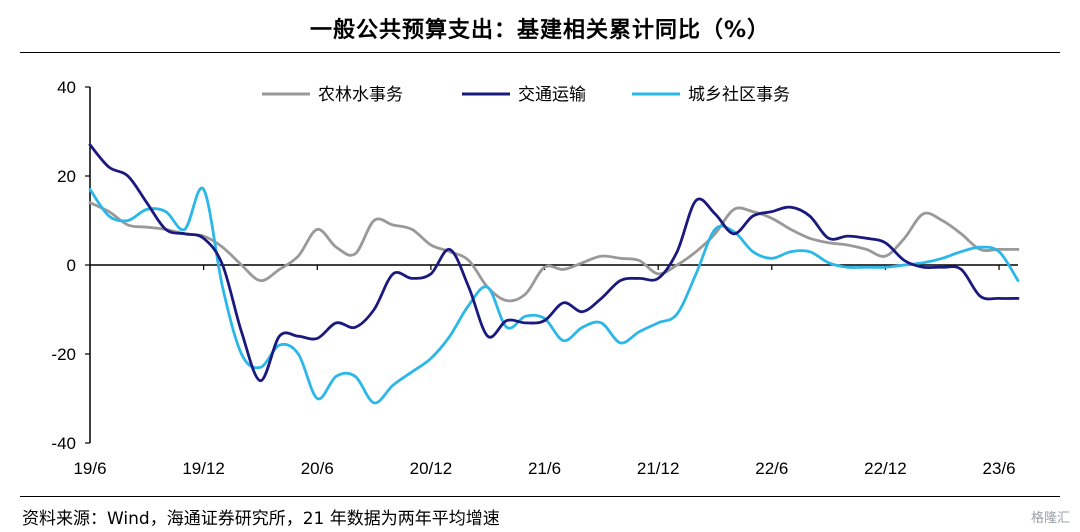 This screenshot has width=1080, height=532. What do you see at coordinates (540, 496) in the screenshot?
I see `source-divider` at bounding box center [540, 496].